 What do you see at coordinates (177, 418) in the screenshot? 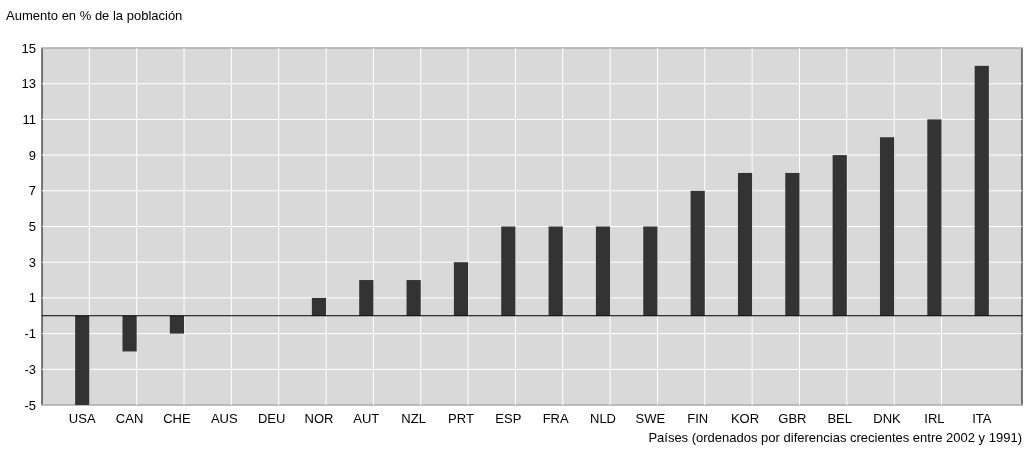
I see `x-tick-label: CHE` at bounding box center [177, 418].